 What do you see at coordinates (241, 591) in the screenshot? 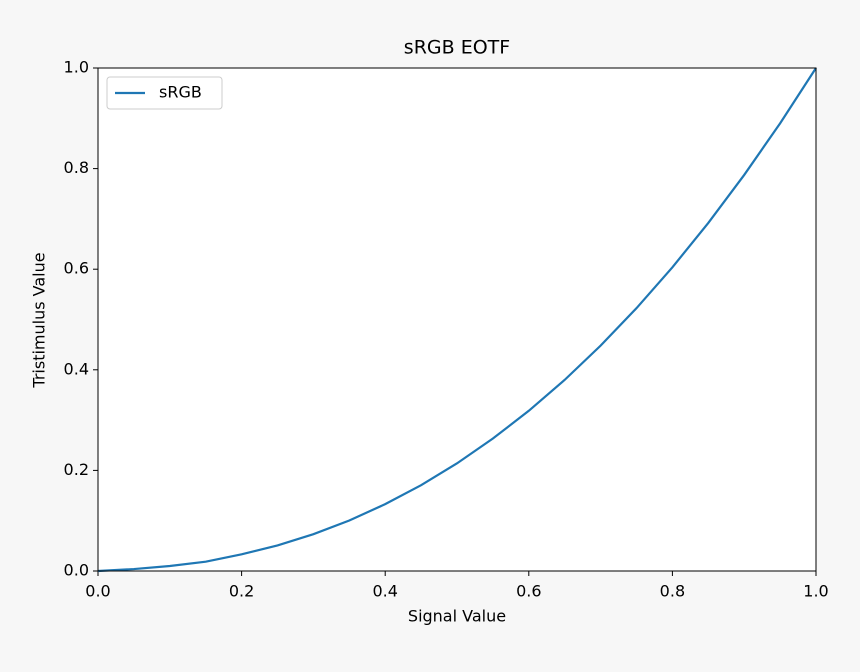
I see `x-tick-label: 0.2` at bounding box center [241, 591].